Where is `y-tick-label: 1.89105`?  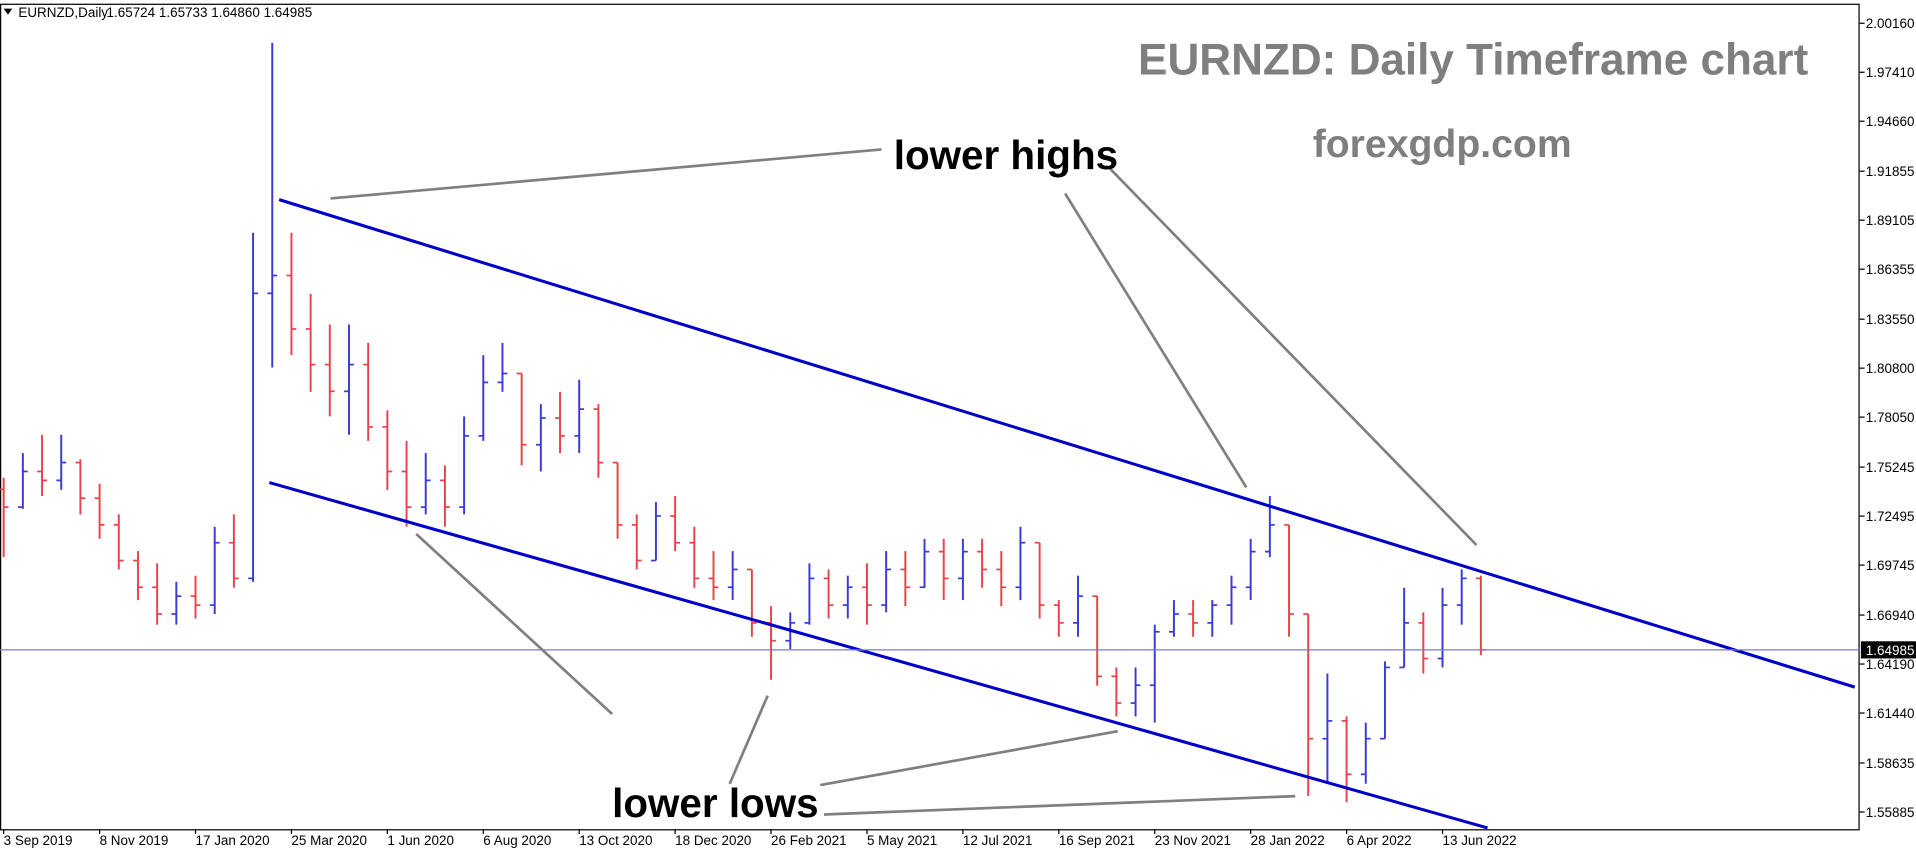
y-tick-label: 1.89105 is located at coordinates (1890, 220).